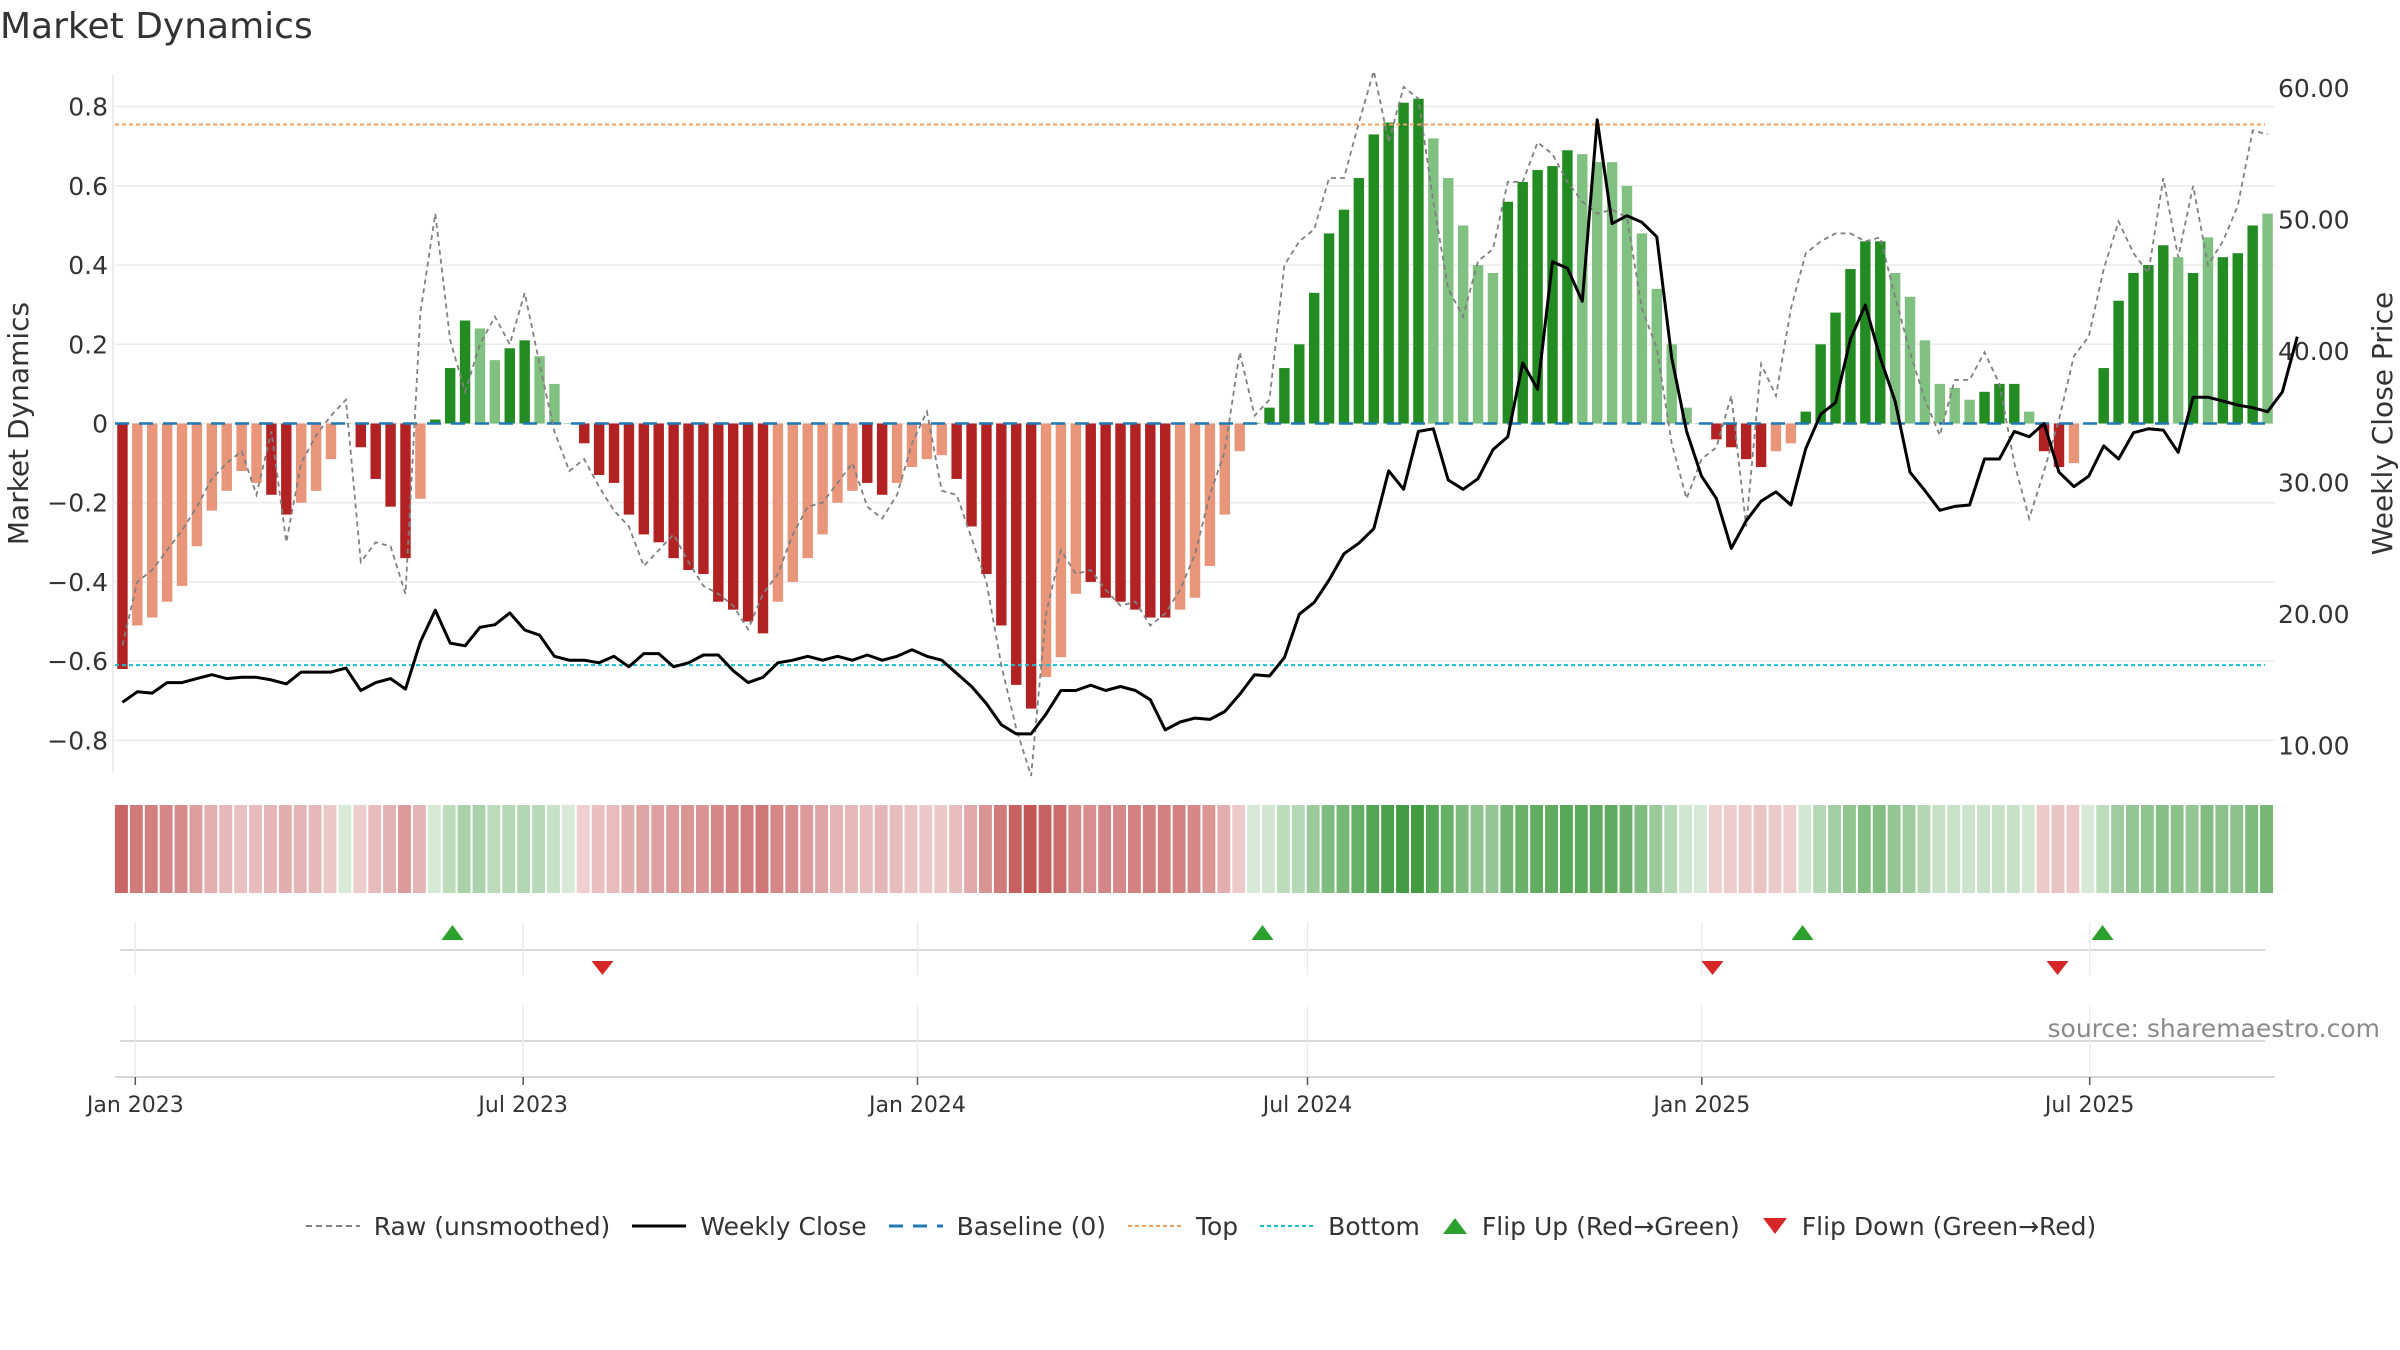 This screenshot has width=2400, height=1350. What do you see at coordinates (659, 1226) in the screenshot?
I see `solid-black-line-icon` at bounding box center [659, 1226].